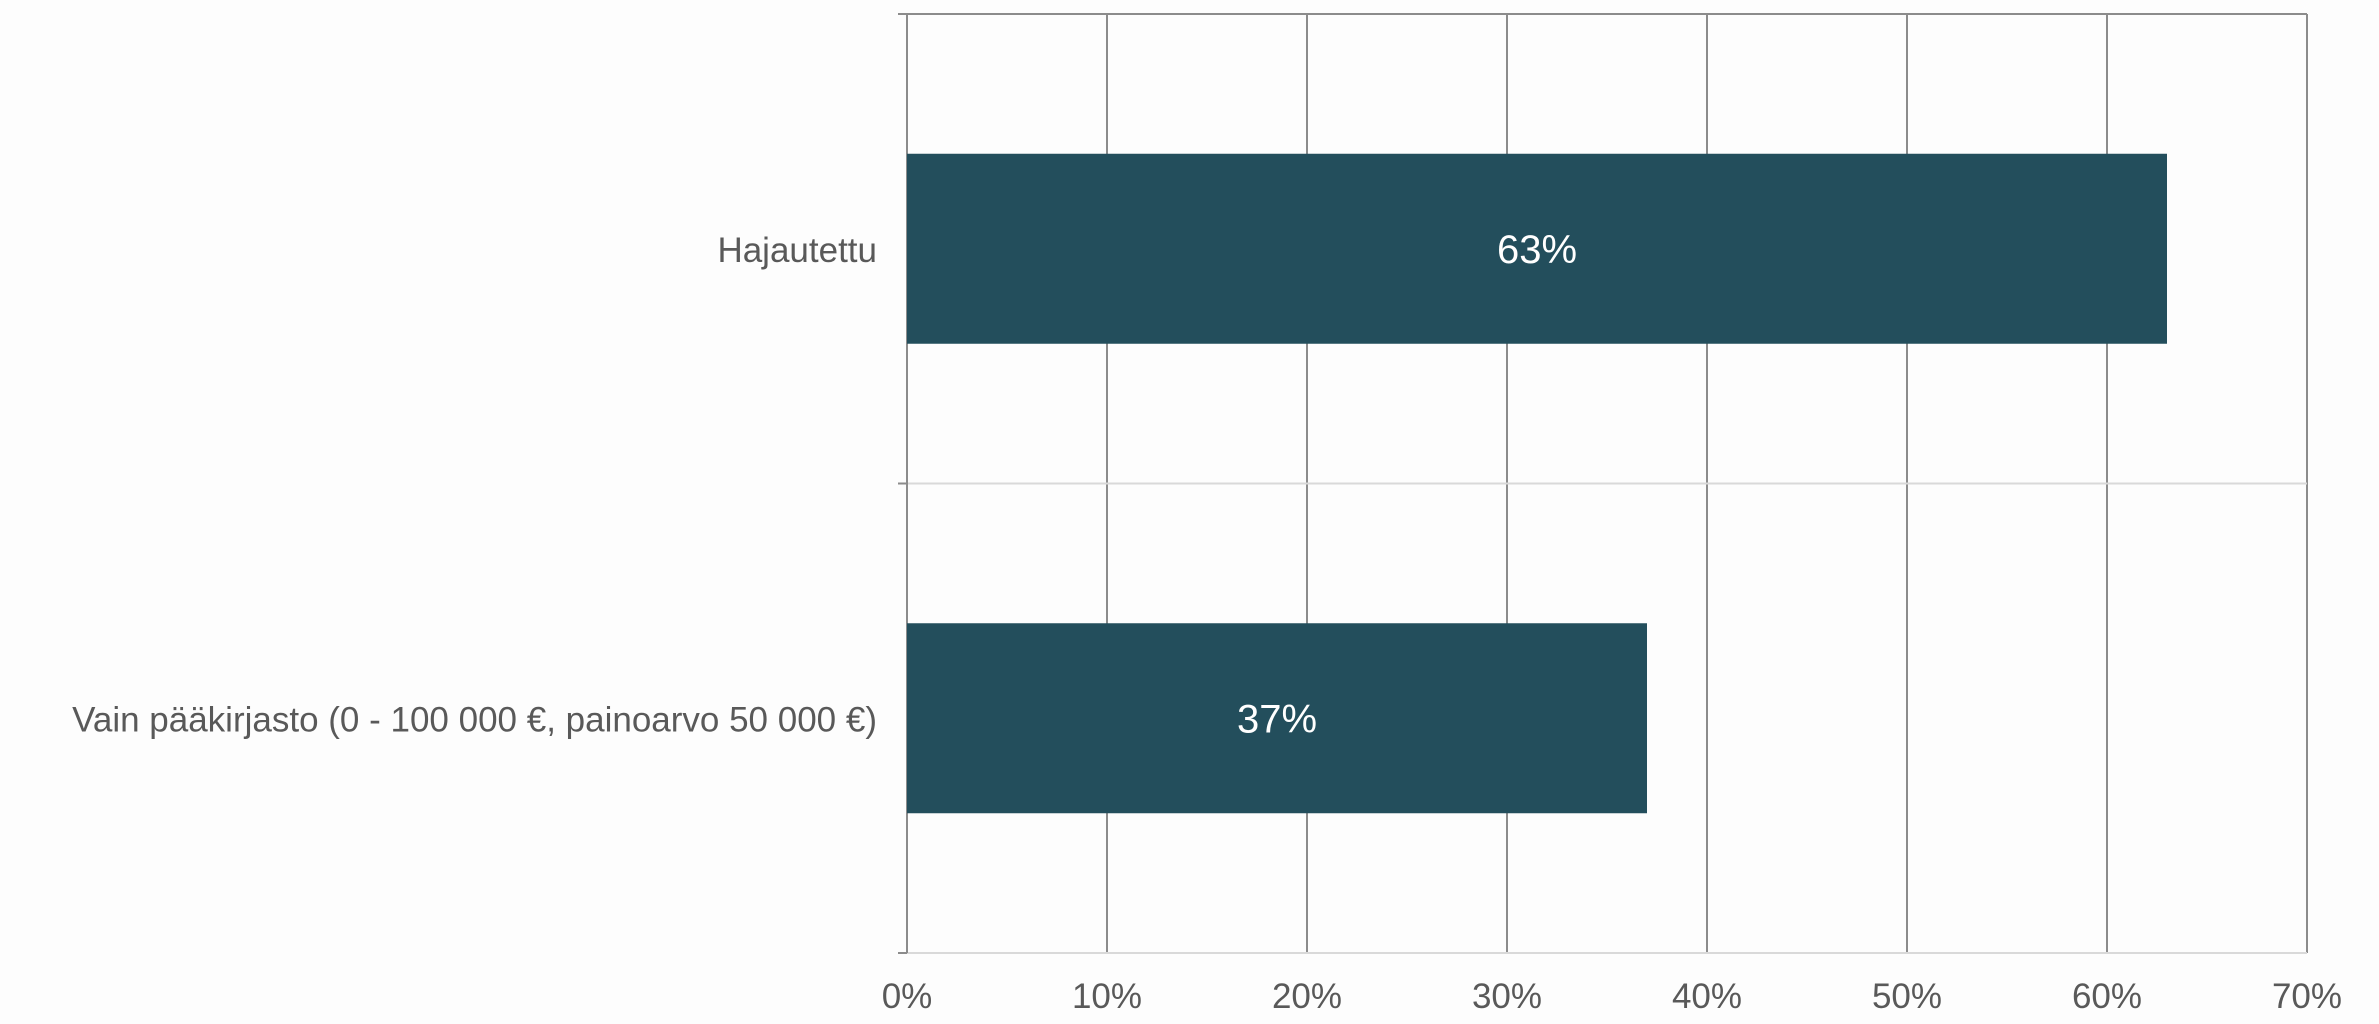 This screenshot has height=1024, width=2379. I want to click on bar-data-label: 63%, so click(1537, 250).